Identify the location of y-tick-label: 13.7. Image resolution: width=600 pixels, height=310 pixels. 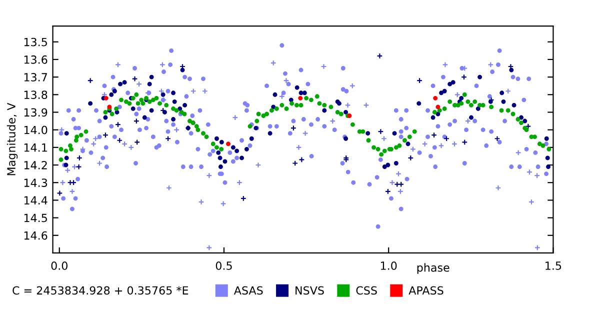
(35, 77).